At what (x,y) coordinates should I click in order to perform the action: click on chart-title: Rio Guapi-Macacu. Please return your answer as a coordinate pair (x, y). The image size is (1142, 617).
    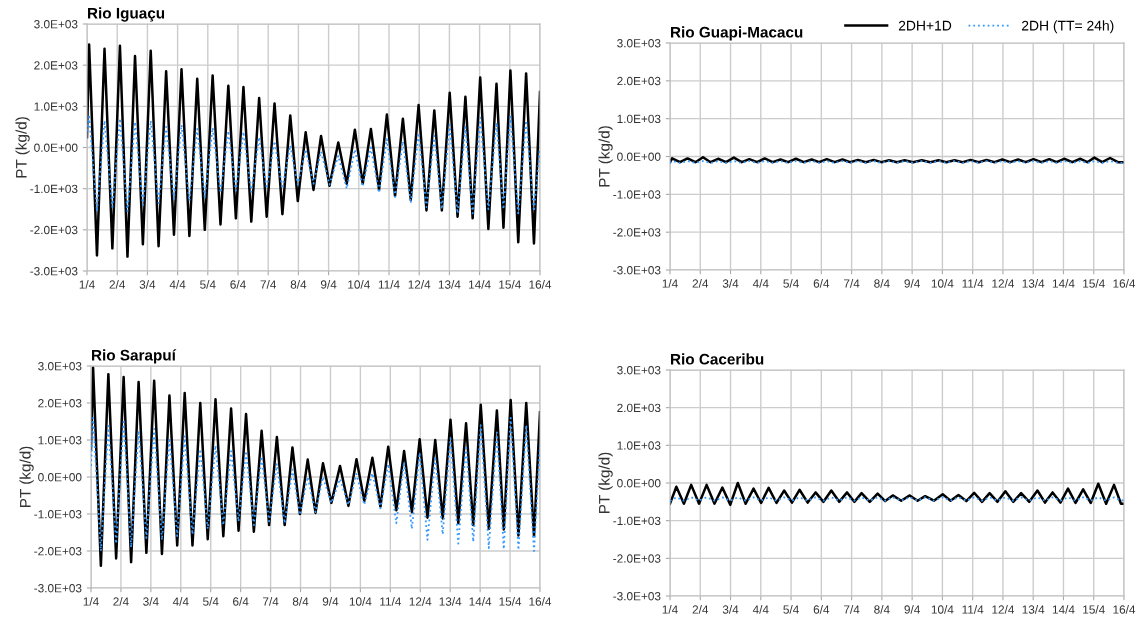
    Looking at the image, I should click on (737, 33).